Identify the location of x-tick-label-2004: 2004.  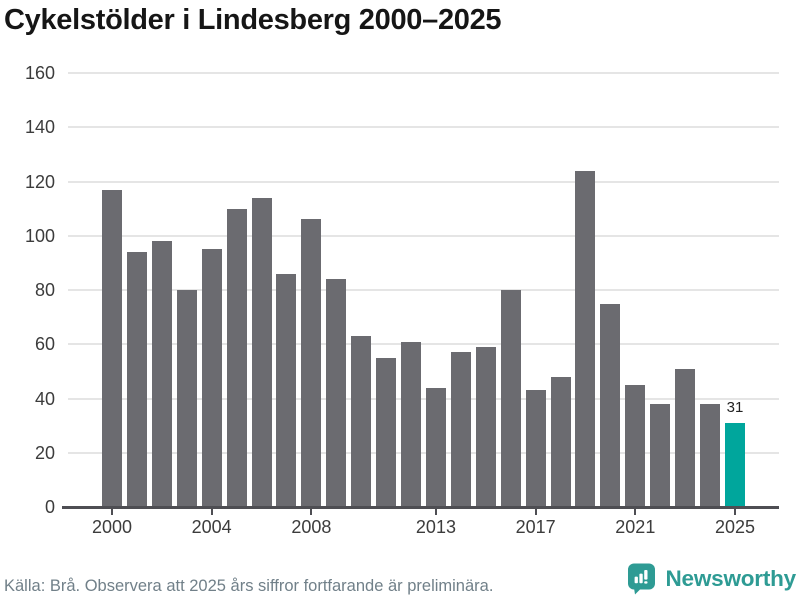
(211, 527).